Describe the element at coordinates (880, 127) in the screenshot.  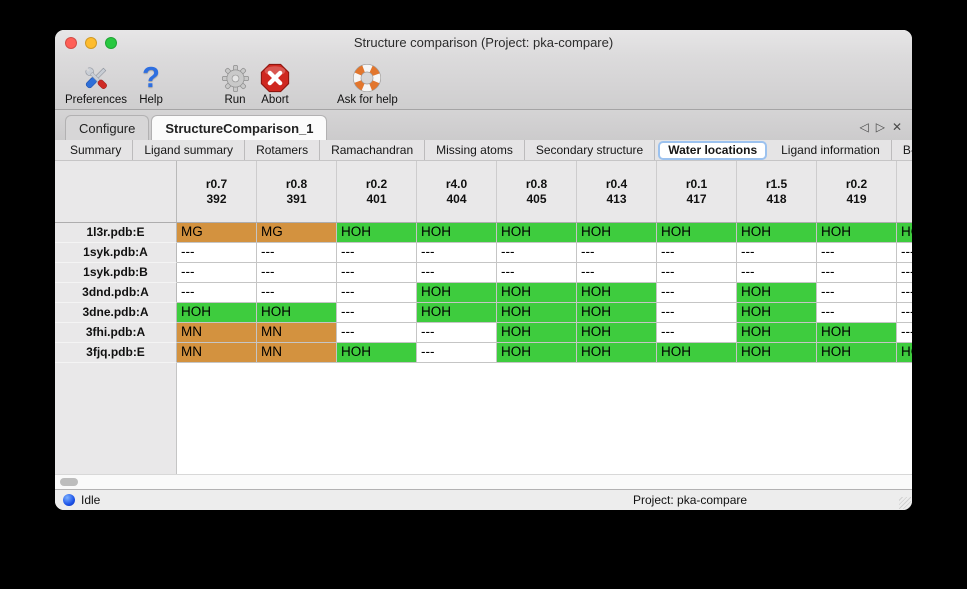
I see `tab-scroll-right-icon: ▷` at that location.